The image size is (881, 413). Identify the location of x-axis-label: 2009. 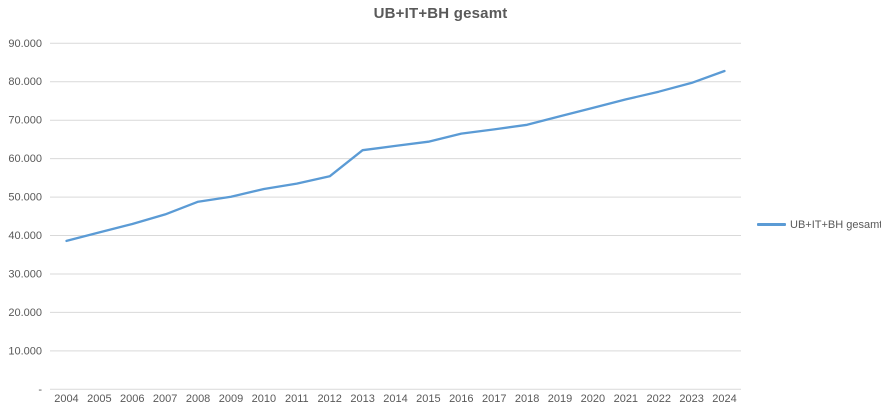
(231, 399).